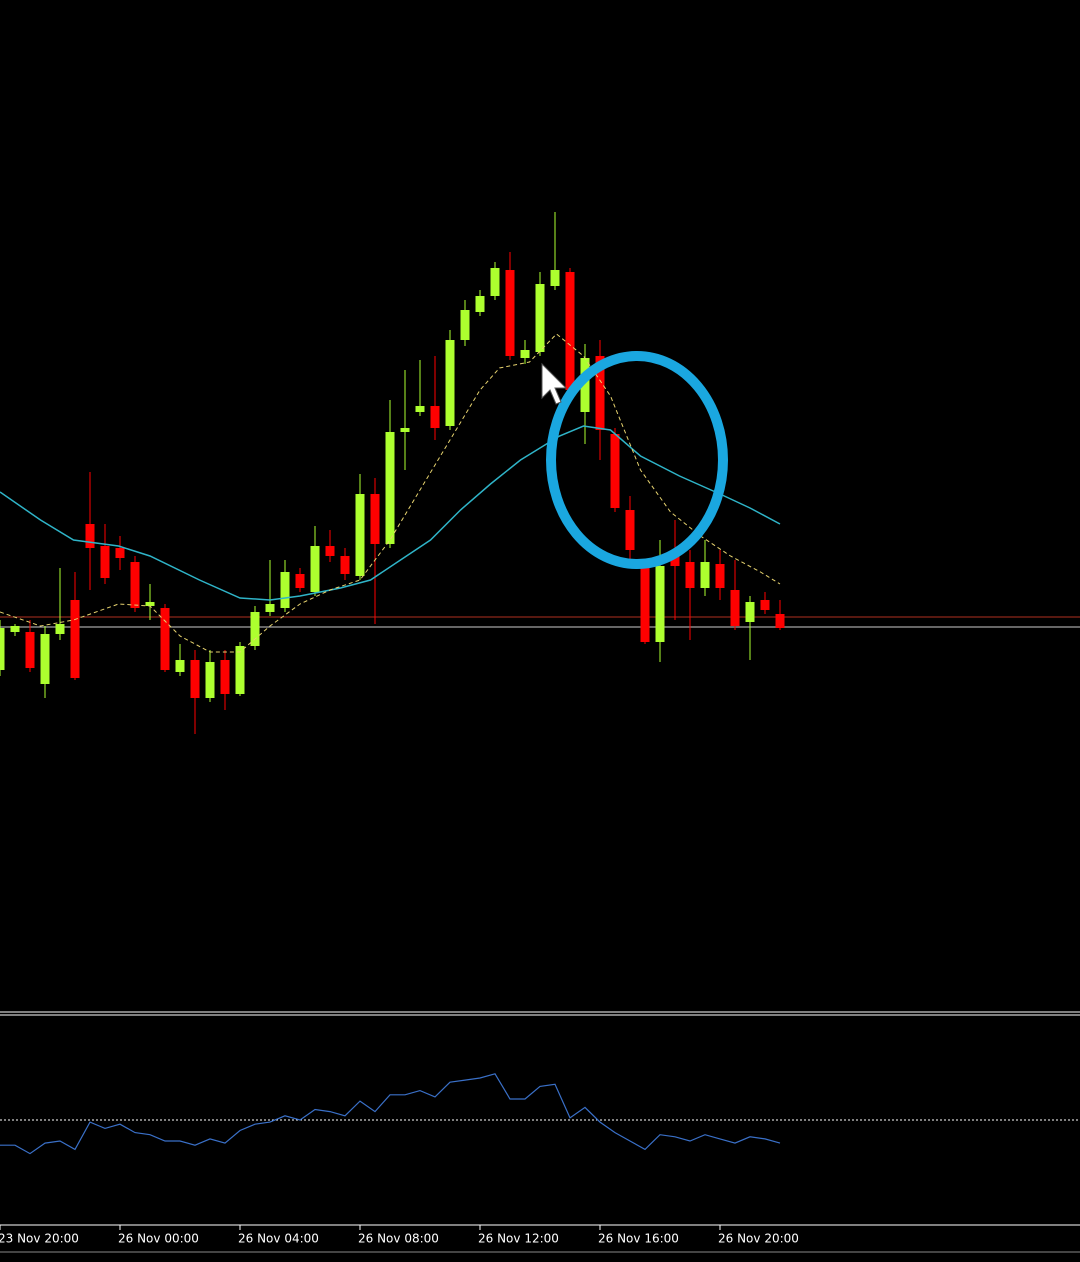 The width and height of the screenshot is (1080, 1262). I want to click on x-tick-label: 26 Nov 04:00, so click(278, 1239).